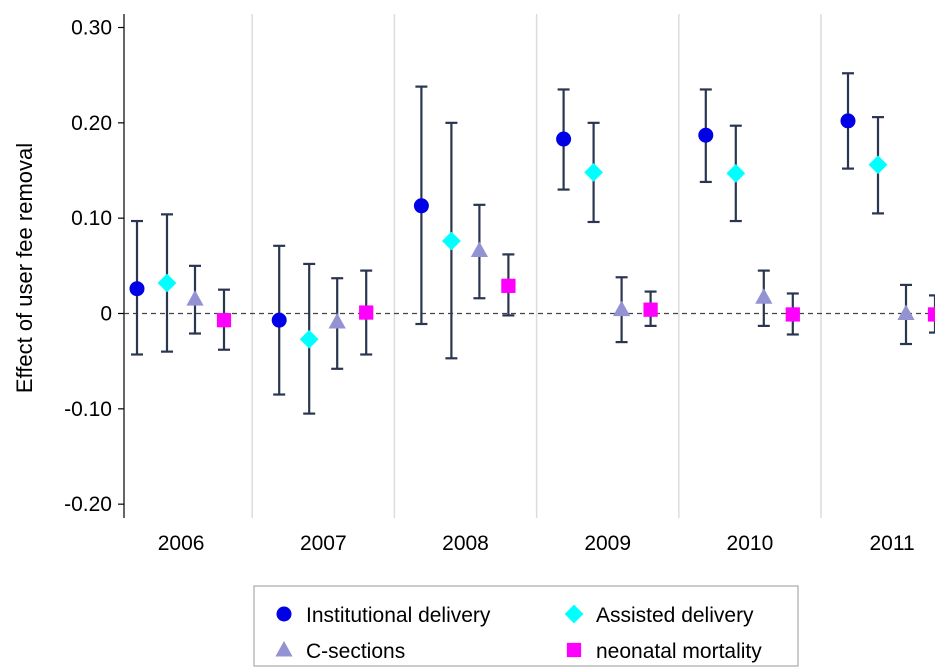 The image size is (935, 667). What do you see at coordinates (88, 504) in the screenshot?
I see `y-tick-label: -0.20` at bounding box center [88, 504].